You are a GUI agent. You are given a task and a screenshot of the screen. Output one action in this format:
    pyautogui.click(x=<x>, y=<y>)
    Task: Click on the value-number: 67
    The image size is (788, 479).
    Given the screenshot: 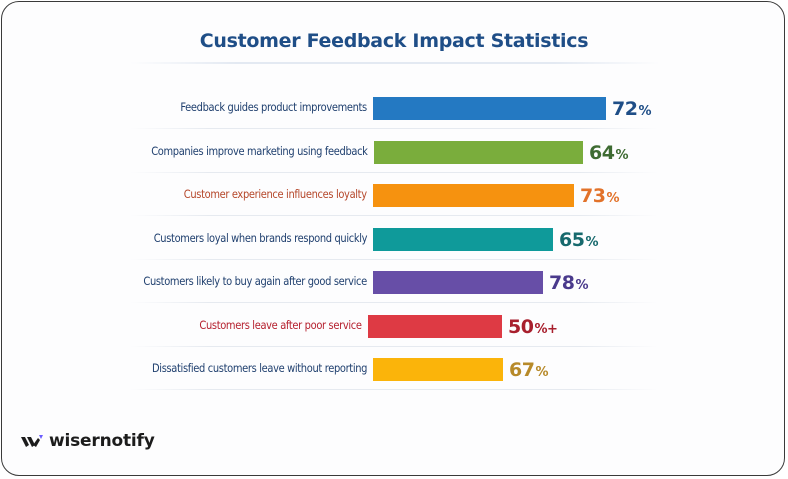 What is the action you would take?
    pyautogui.click(x=522, y=370)
    